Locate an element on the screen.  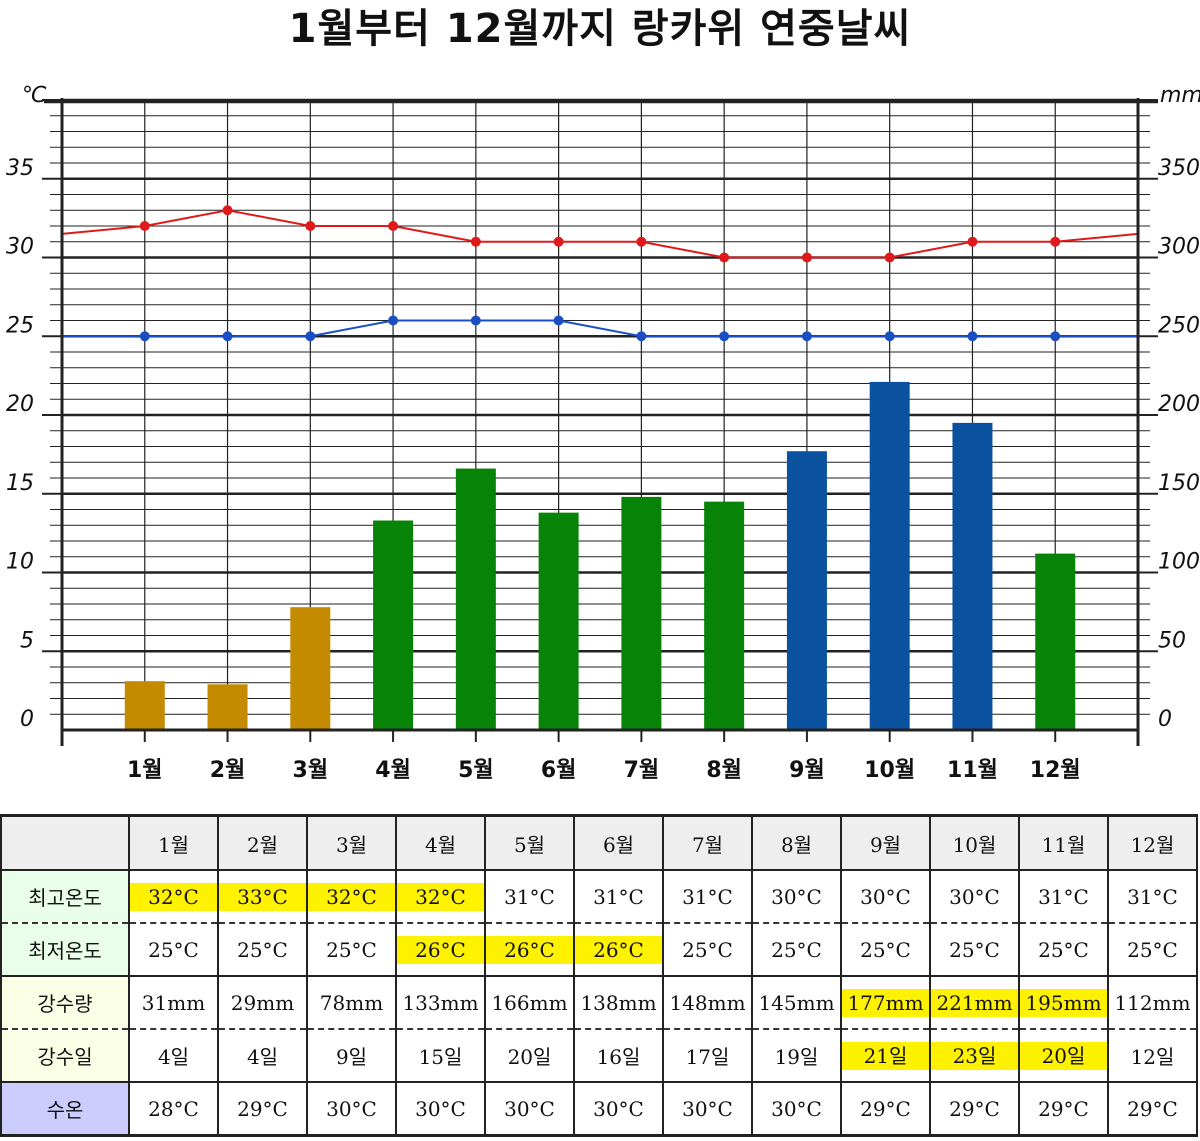
table-month-header: 10월 is located at coordinates (974, 842).